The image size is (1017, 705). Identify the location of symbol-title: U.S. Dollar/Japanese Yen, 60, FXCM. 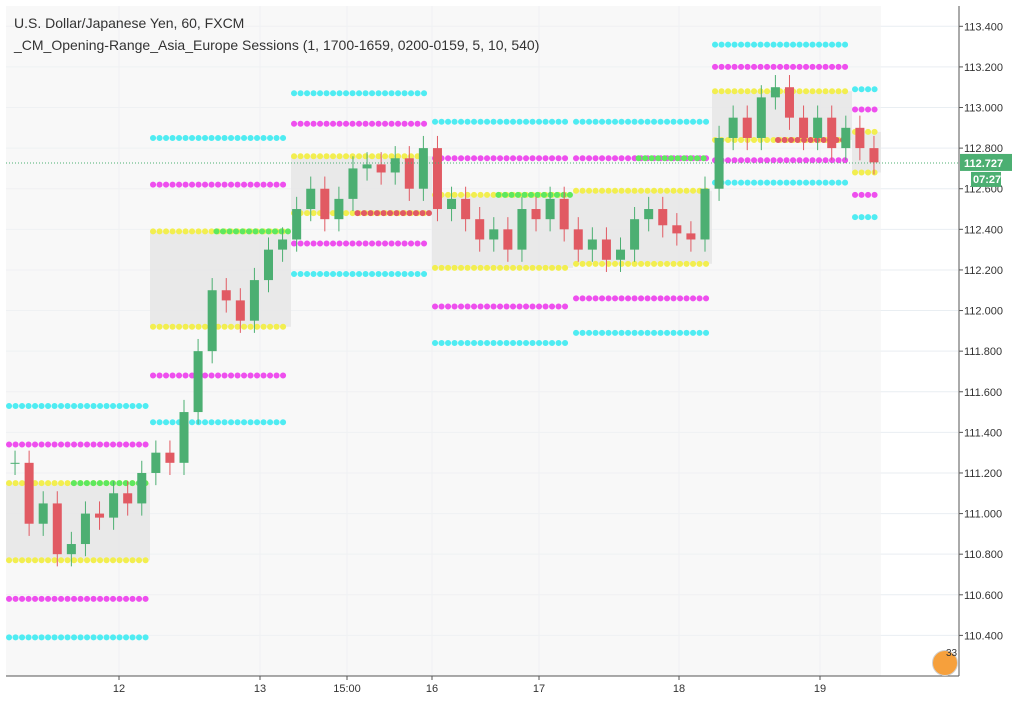
(129, 23).